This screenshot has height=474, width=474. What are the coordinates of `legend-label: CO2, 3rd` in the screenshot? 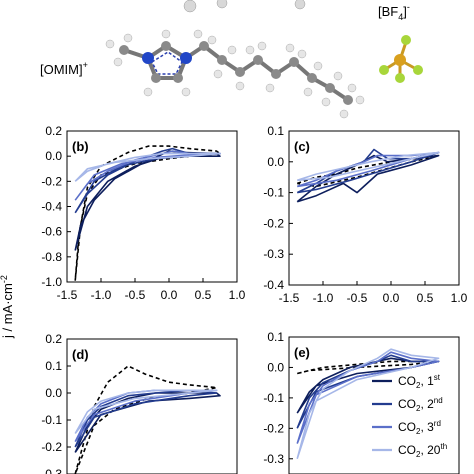 It's located at (419, 427).